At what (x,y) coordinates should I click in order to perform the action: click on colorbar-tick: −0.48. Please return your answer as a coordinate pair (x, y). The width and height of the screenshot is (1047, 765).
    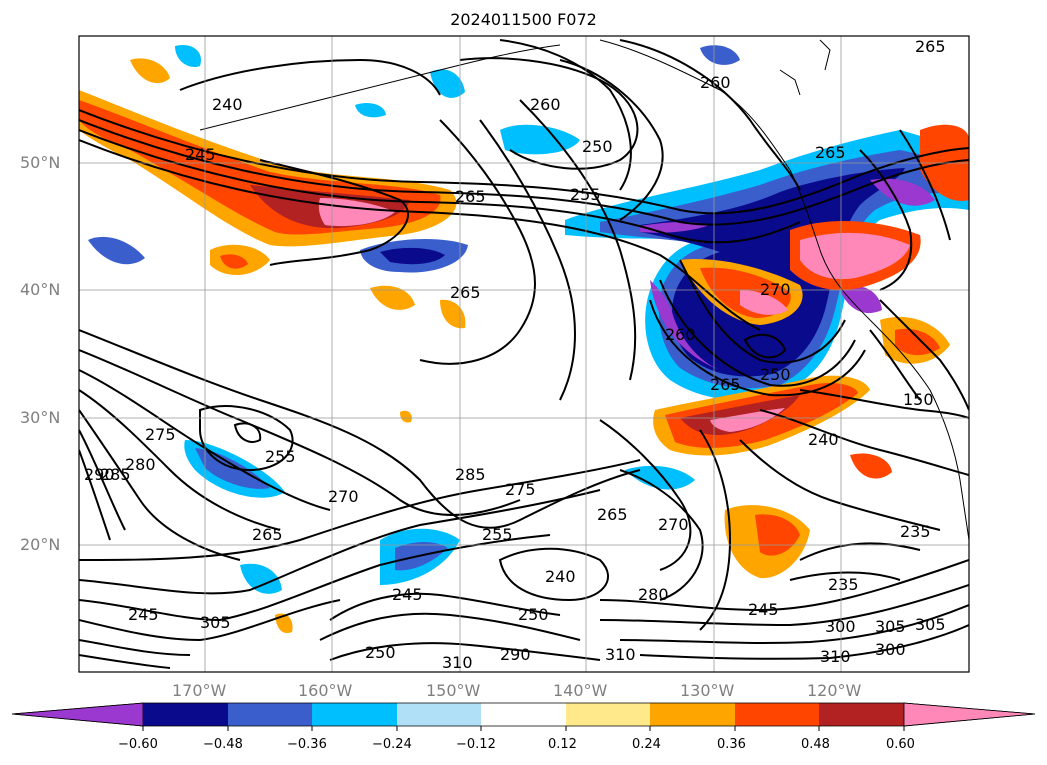
    Looking at the image, I should click on (223, 744).